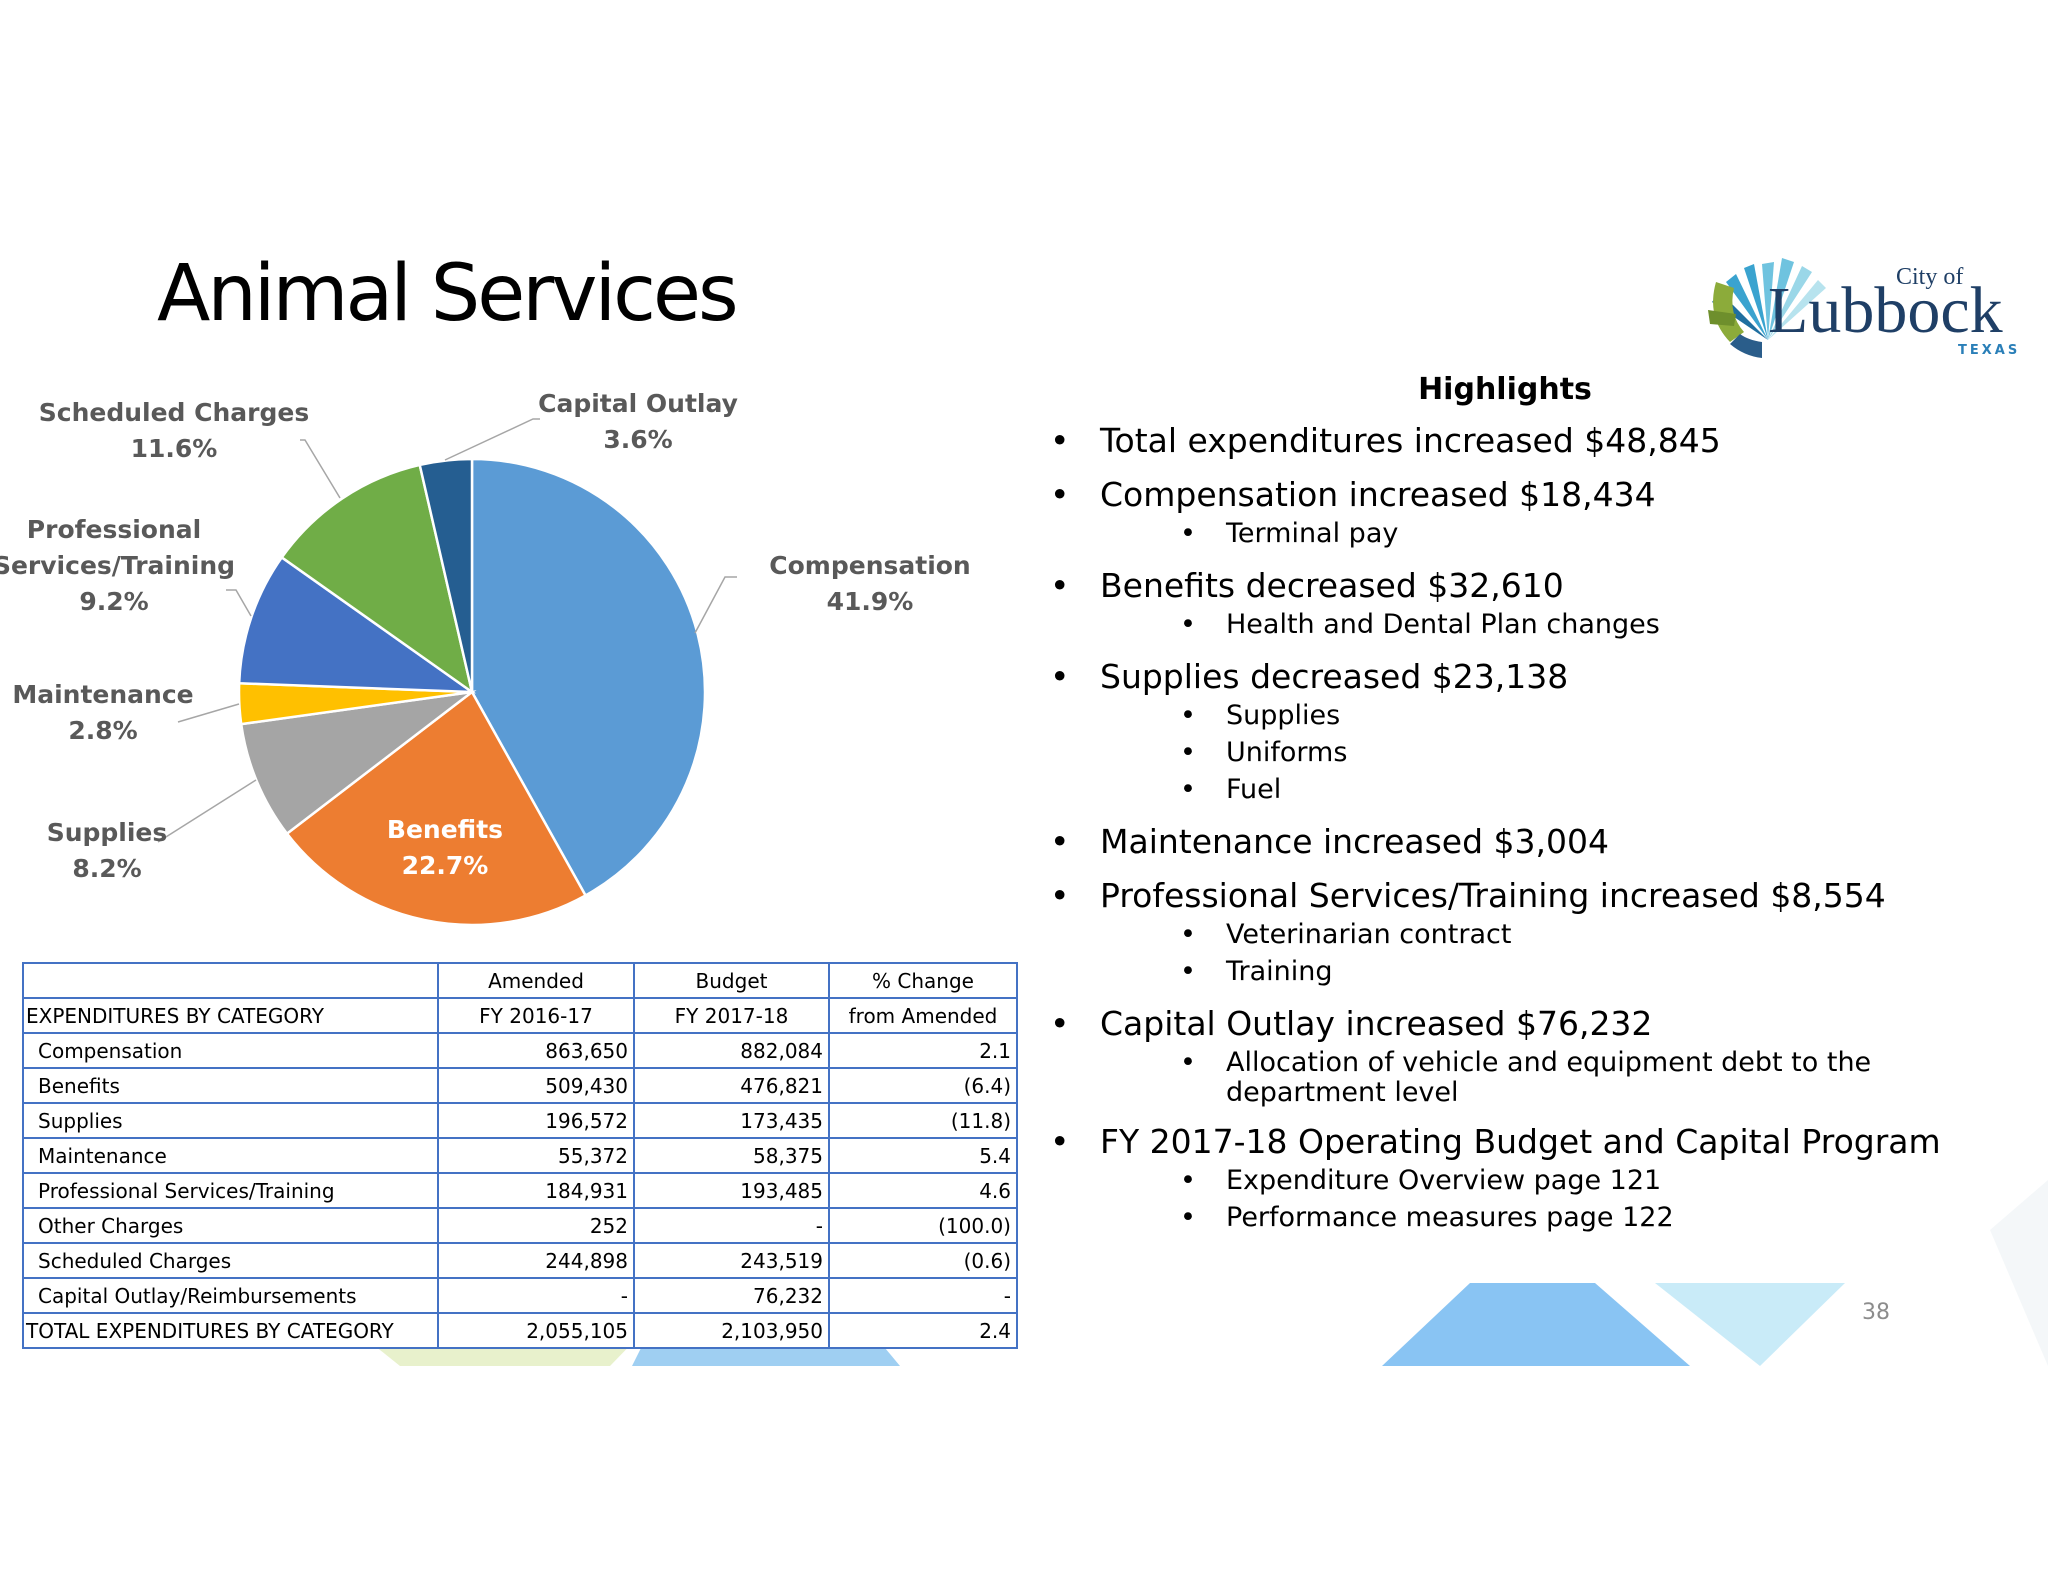  I want to click on page-title: Animal Services, so click(448, 294).